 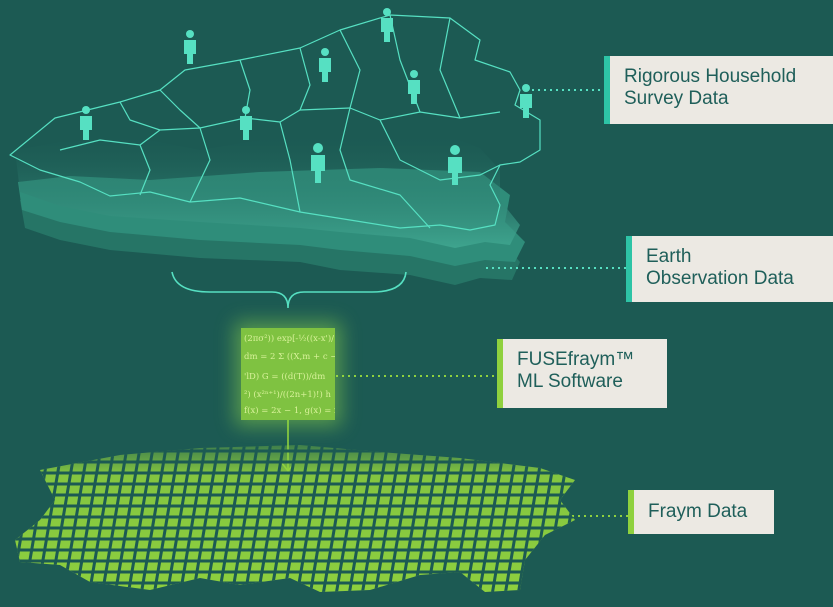 I want to click on label-earth-observation: Earth Observation Data, so click(x=729, y=269).